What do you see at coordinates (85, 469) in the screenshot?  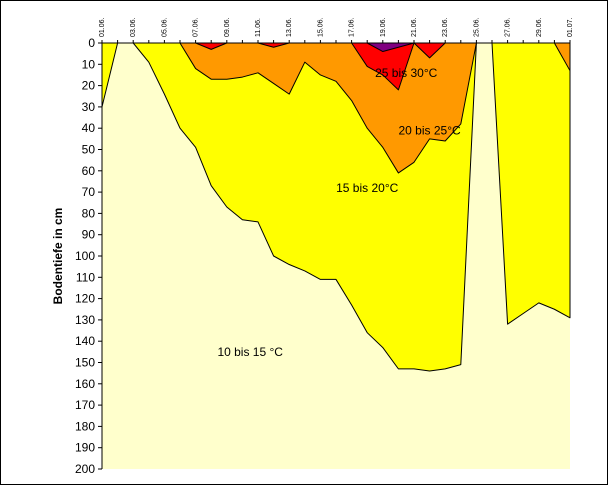 I see `y-tick-label: 200` at bounding box center [85, 469].